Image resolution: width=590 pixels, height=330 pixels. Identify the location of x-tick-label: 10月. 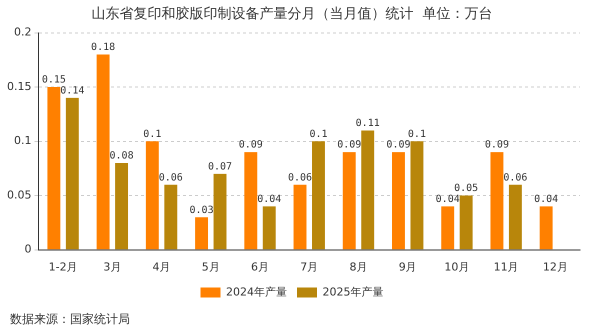
(457, 267).